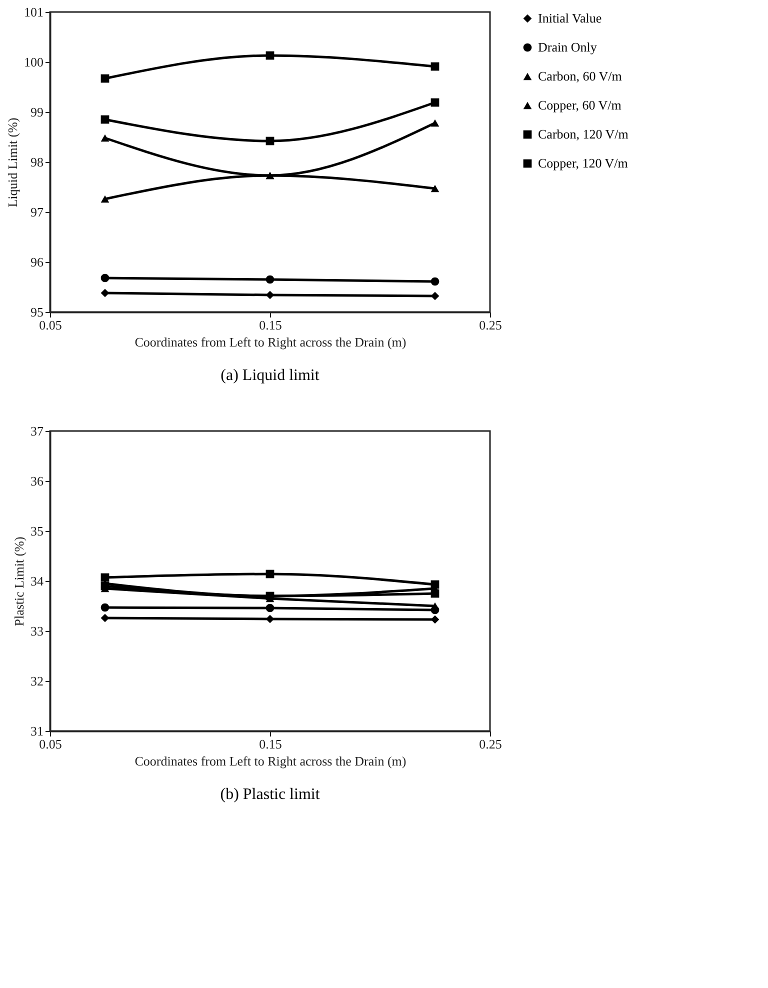 The image size is (768, 988). What do you see at coordinates (37, 731) in the screenshot?
I see `y-tick-label: 31` at bounding box center [37, 731].